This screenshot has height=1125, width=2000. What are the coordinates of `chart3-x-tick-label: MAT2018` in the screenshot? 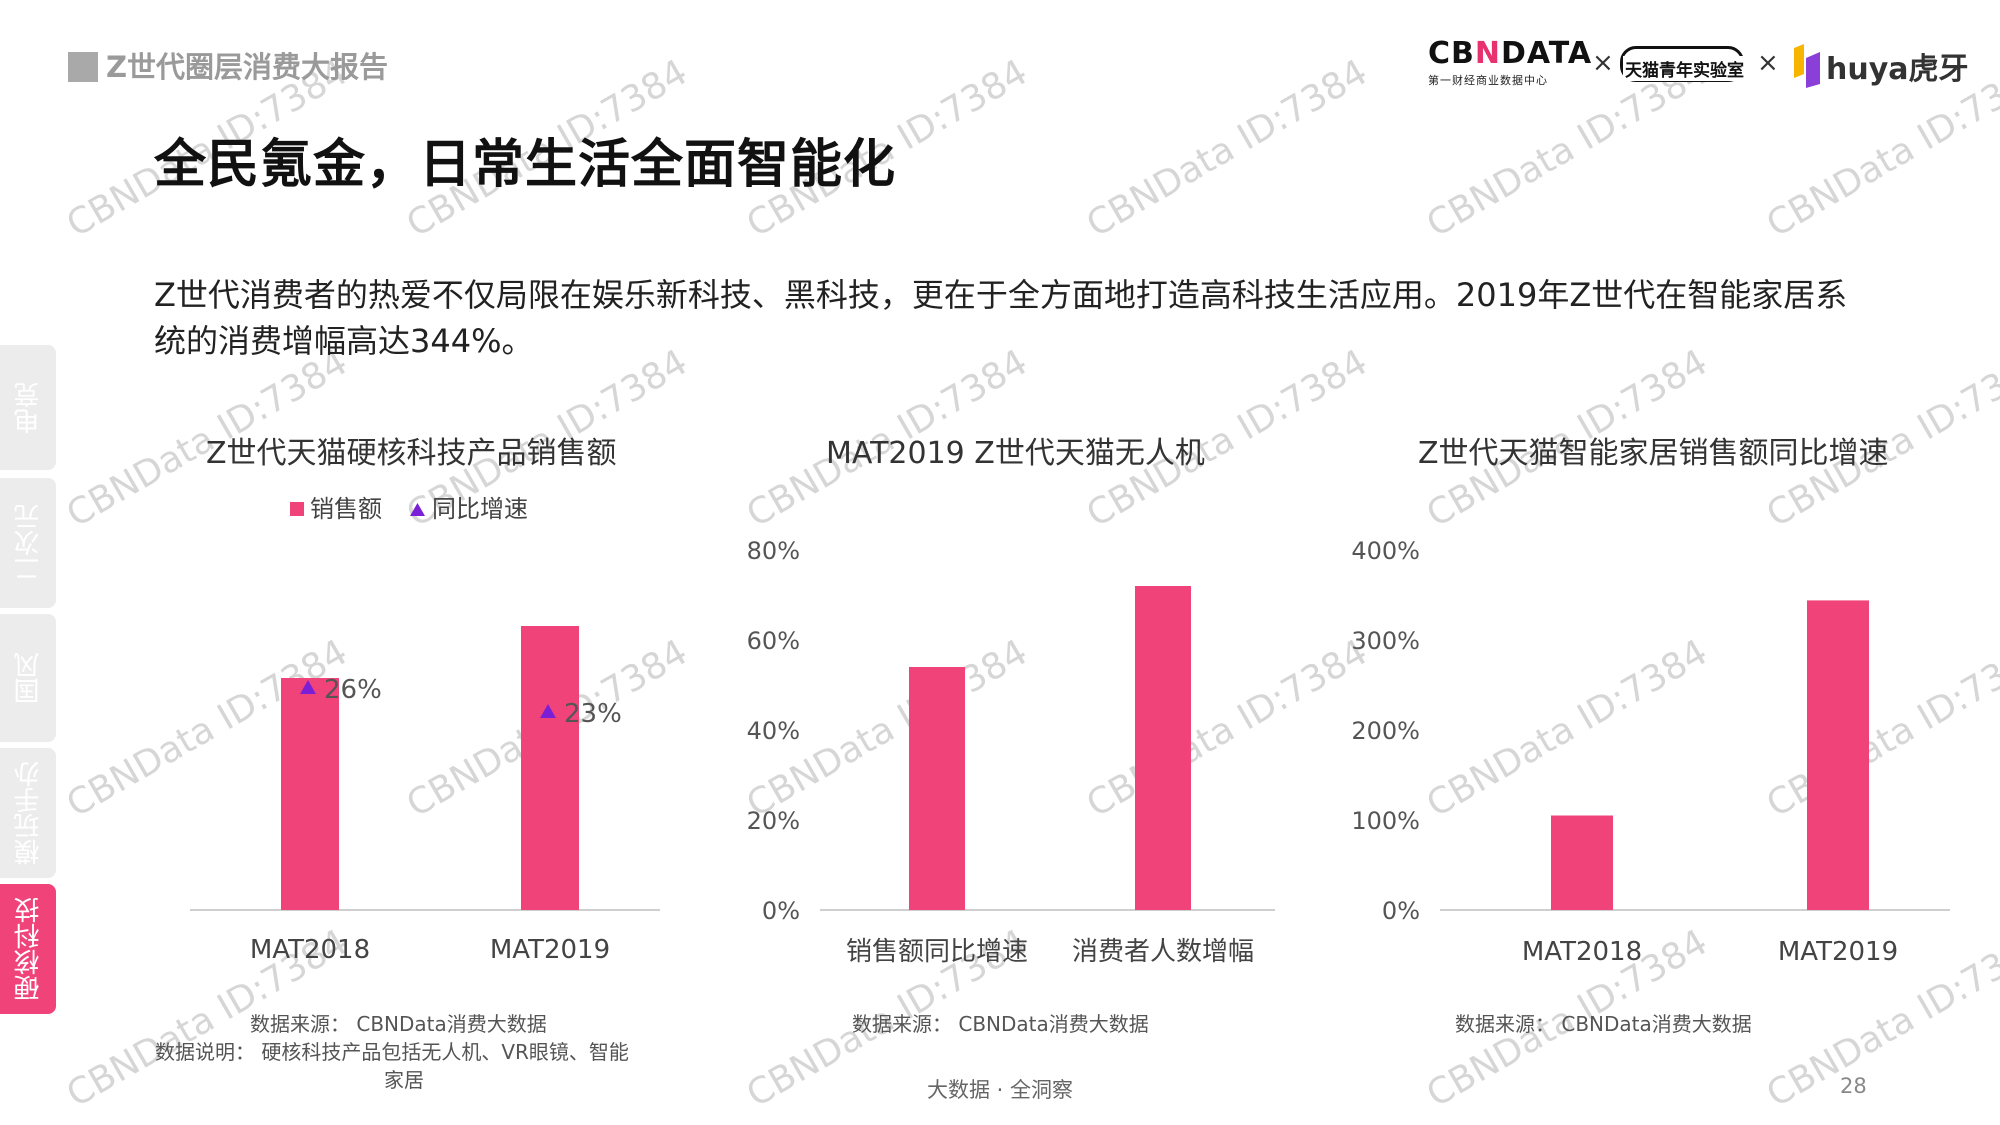 It's located at (1582, 952).